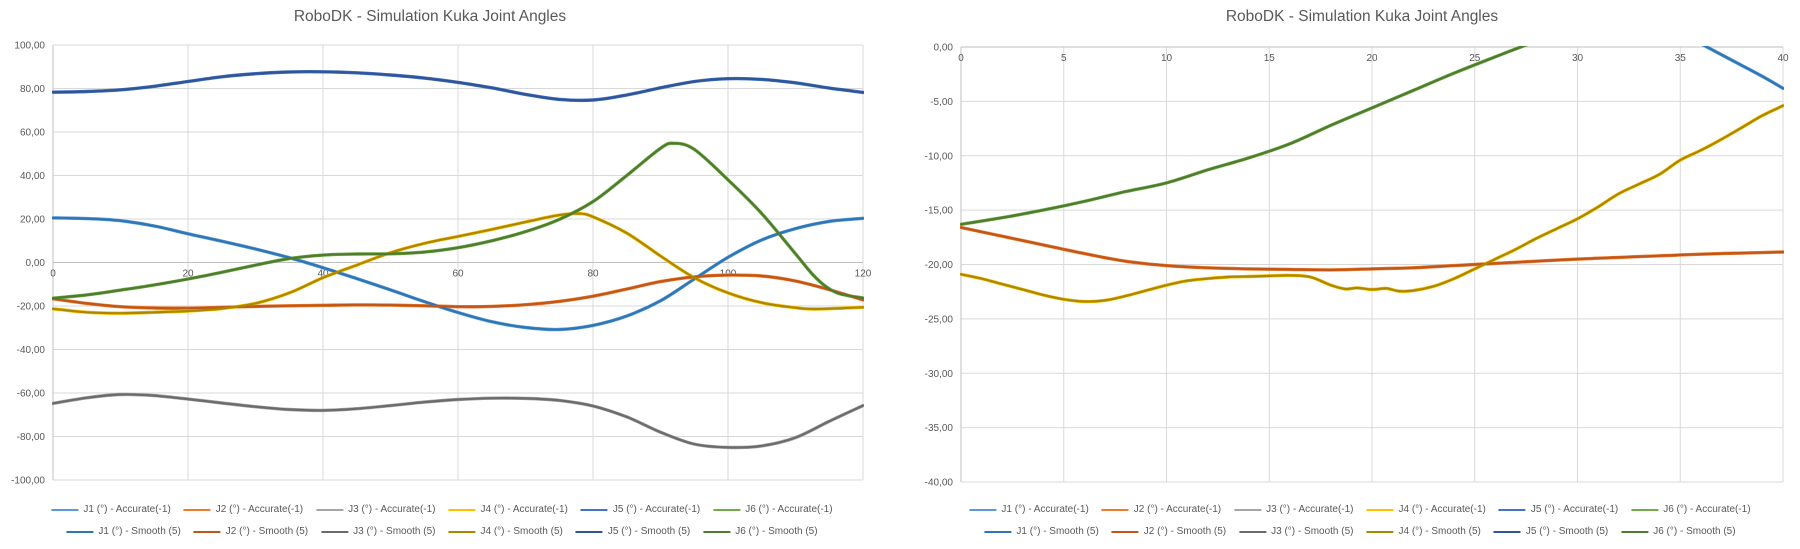  Describe the element at coordinates (458, 263) in the screenshot. I see `left-chart-series-j4-smooth` at that location.